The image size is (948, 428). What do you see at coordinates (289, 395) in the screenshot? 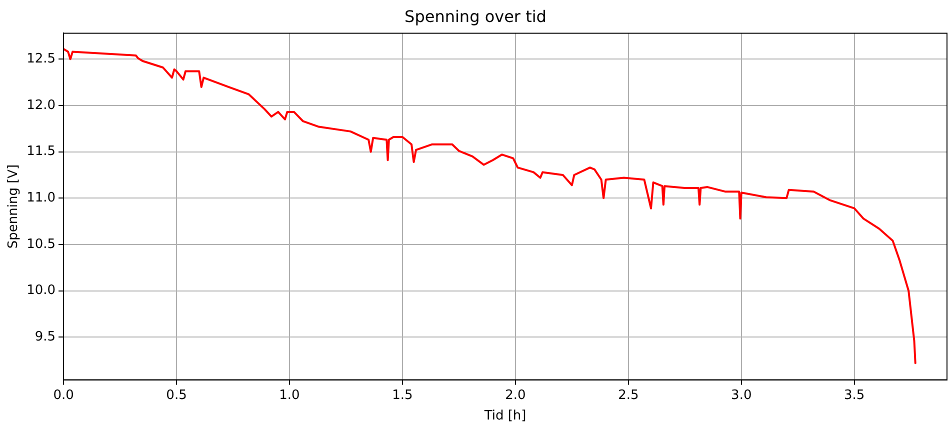
I see `x-tick-label: 1.0` at bounding box center [289, 395].